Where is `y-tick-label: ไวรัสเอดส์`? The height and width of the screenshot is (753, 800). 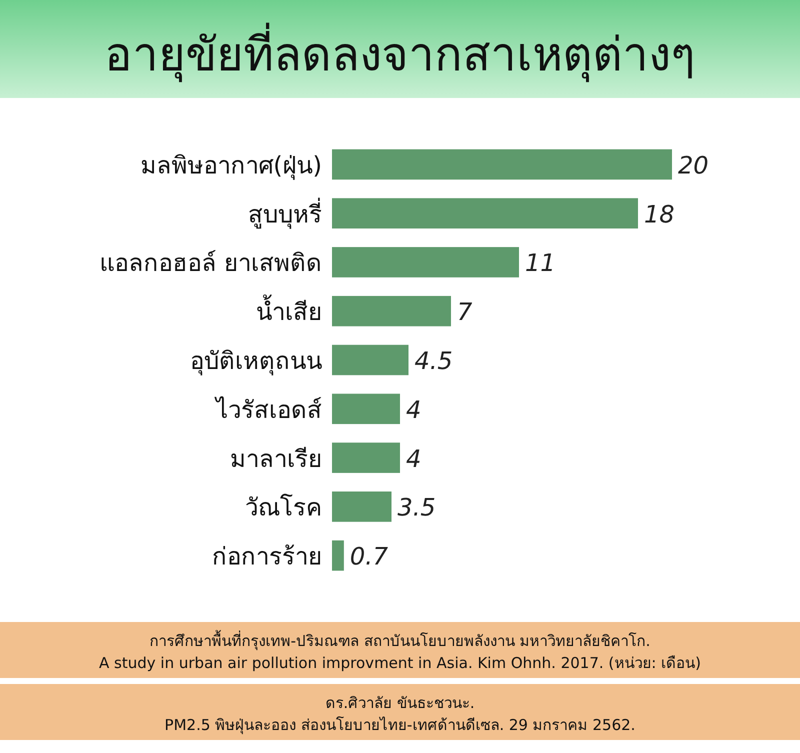 y-tick-label: ไวรัสเอดส์ is located at coordinates (268, 410).